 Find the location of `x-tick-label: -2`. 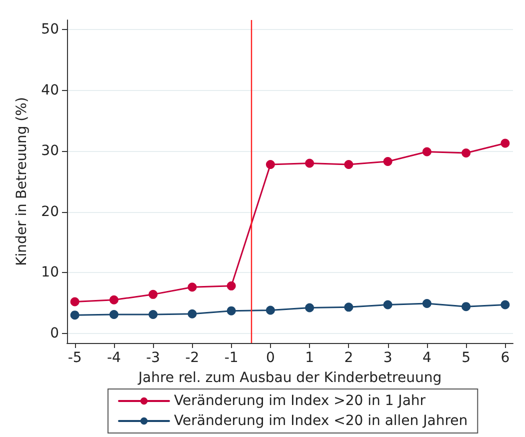

x-tick-label: -2 is located at coordinates (192, 358).